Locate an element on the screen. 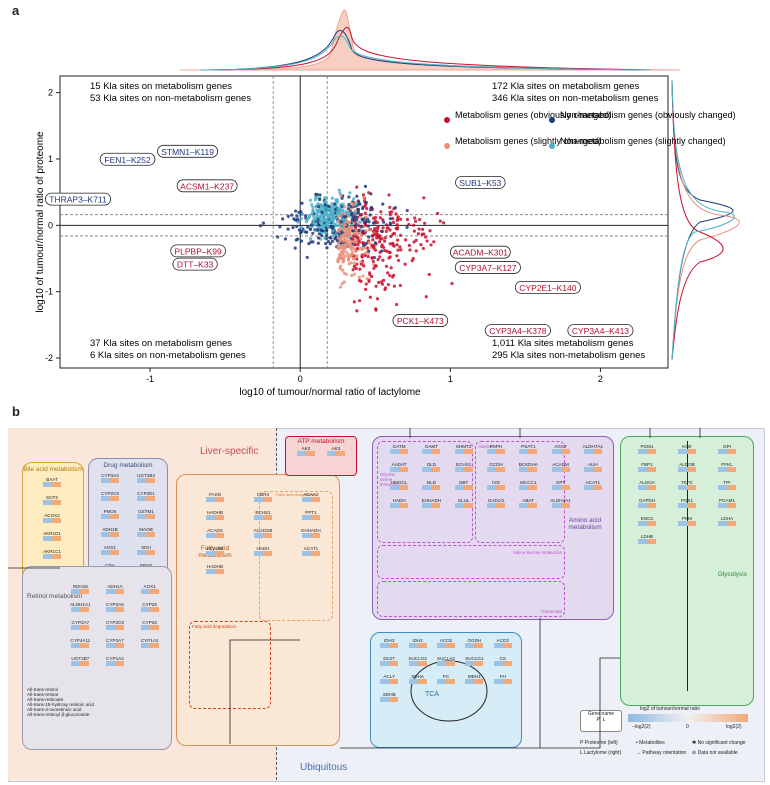 The width and height of the screenshot is (770, 785). y-tick-label: -2 is located at coordinates (49, 358).